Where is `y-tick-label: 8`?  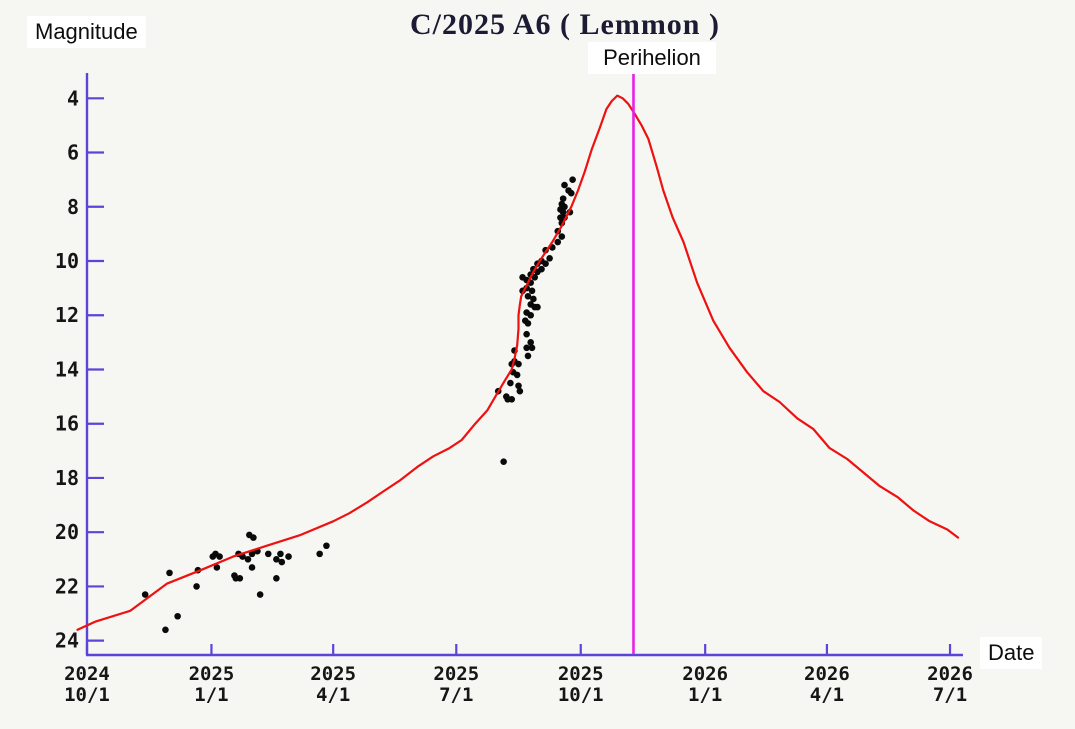
y-tick-label: 8 is located at coordinates (73, 207).